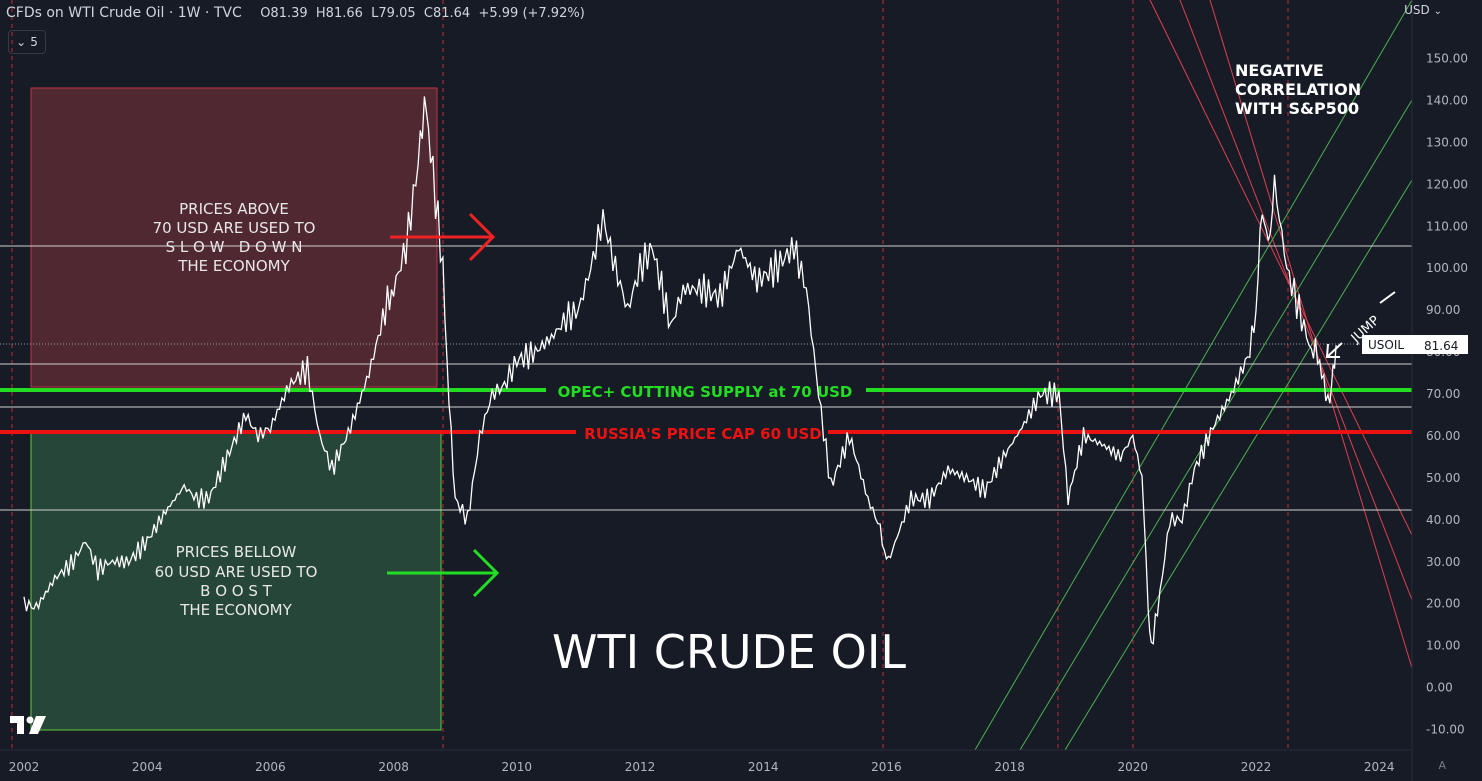 The width and height of the screenshot is (1482, 781). Describe the element at coordinates (233, 266) in the screenshot. I see `above-text-4: THE ECONOMY` at that location.